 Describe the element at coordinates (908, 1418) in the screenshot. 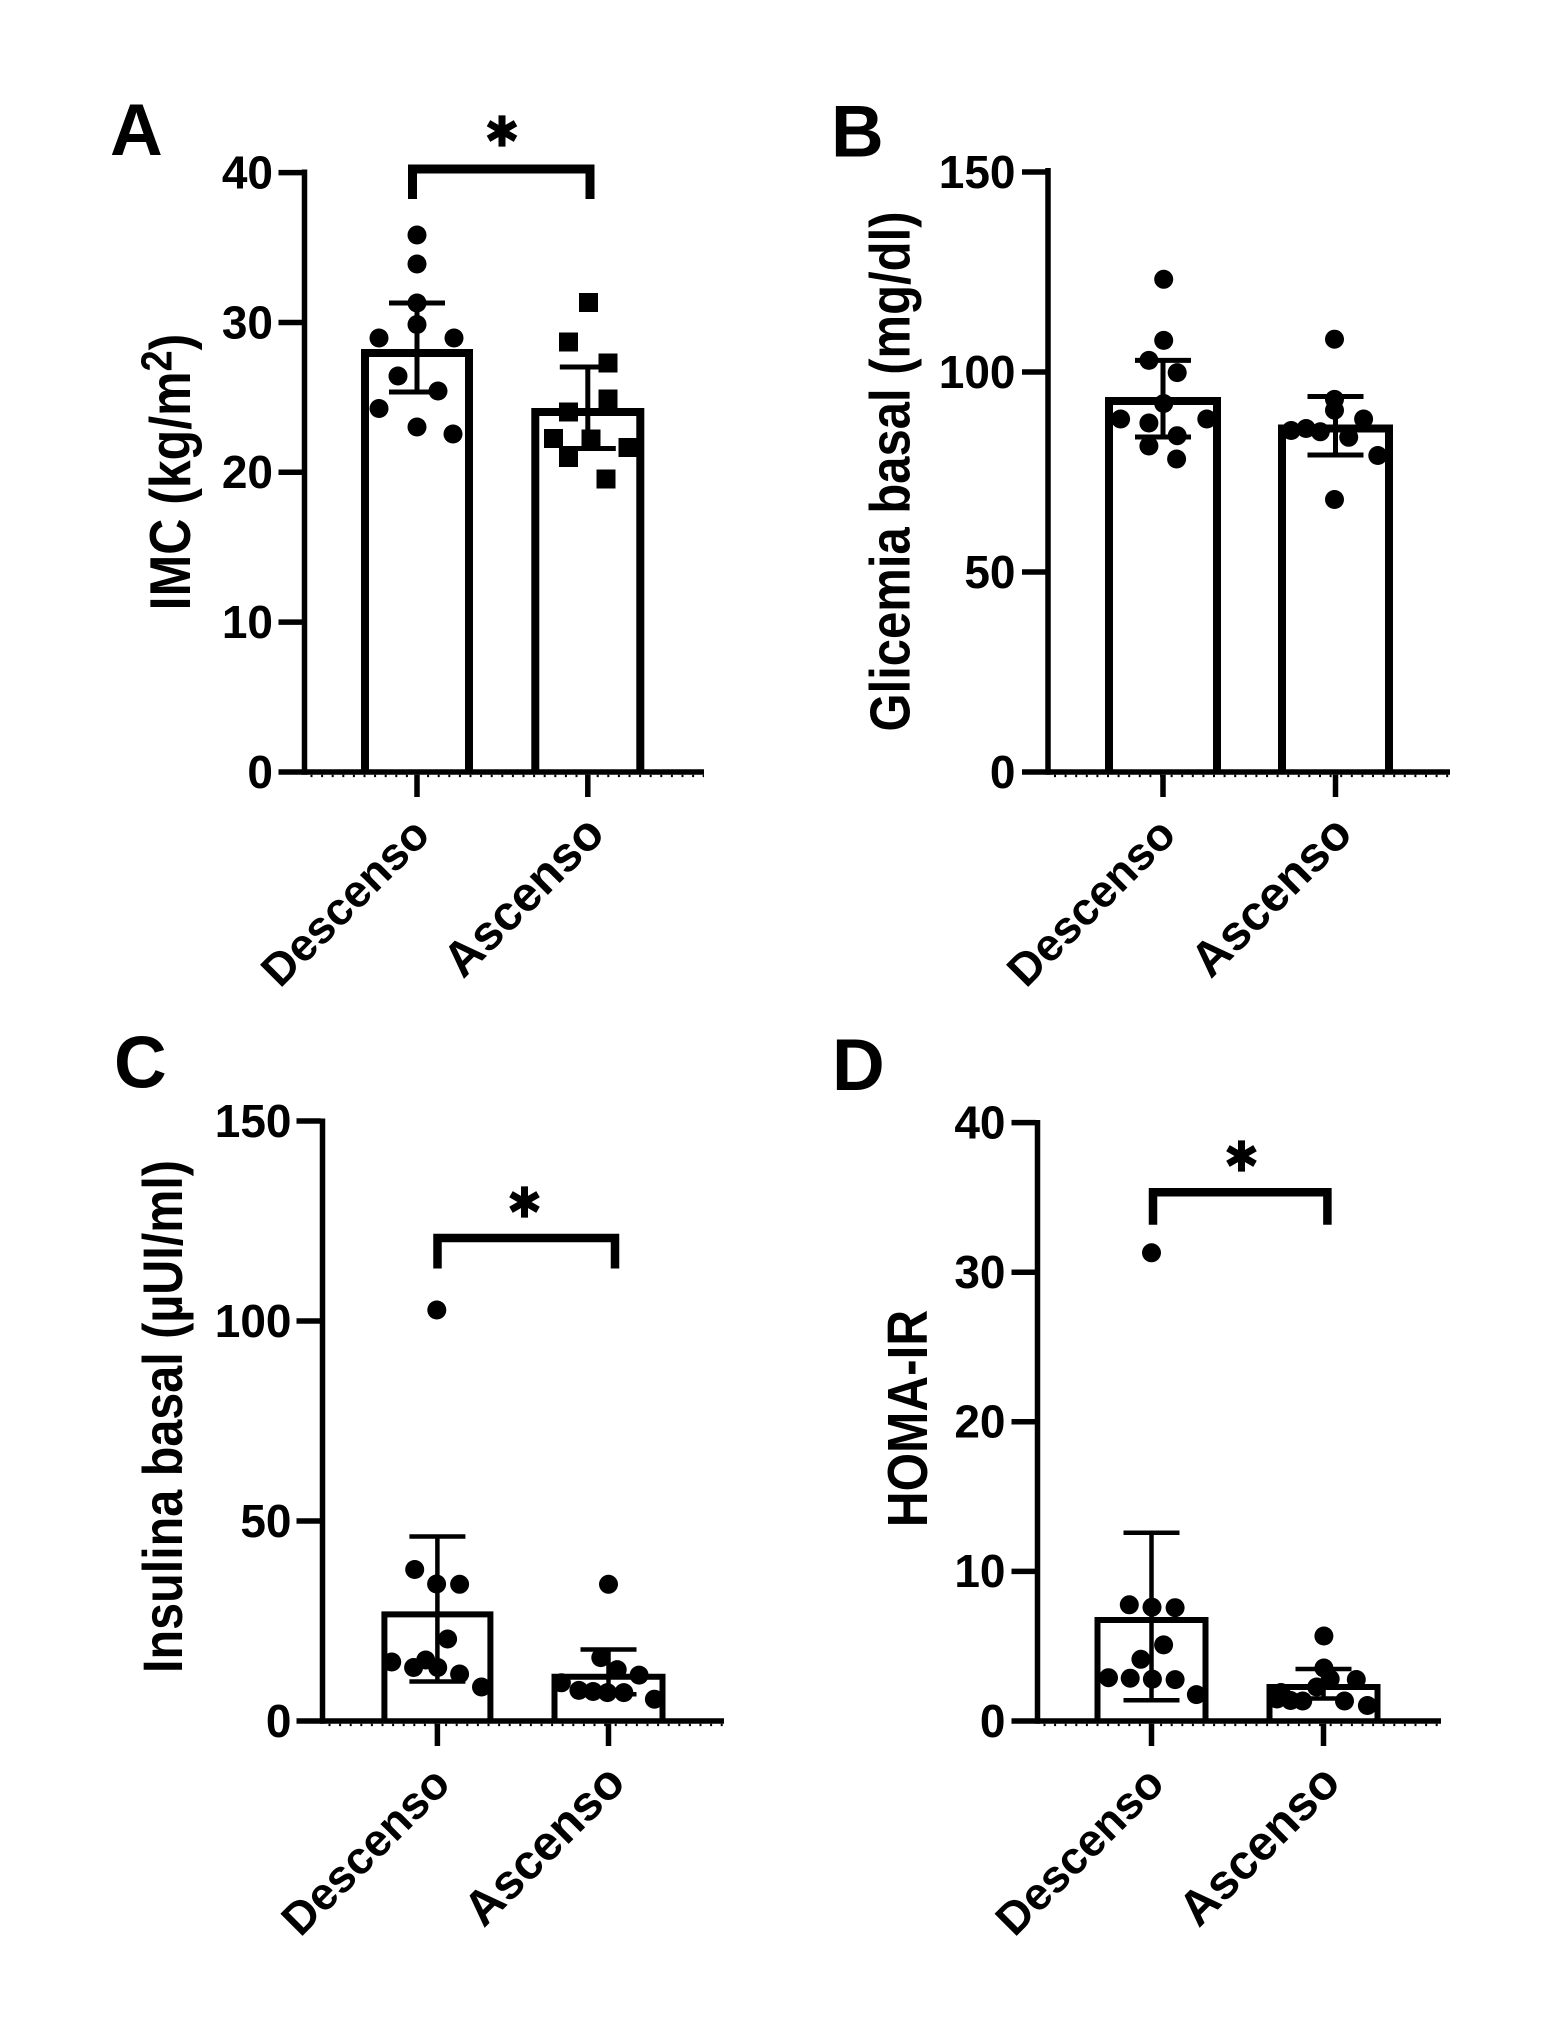

I see `svg-text: HOMA-IR` at that location.